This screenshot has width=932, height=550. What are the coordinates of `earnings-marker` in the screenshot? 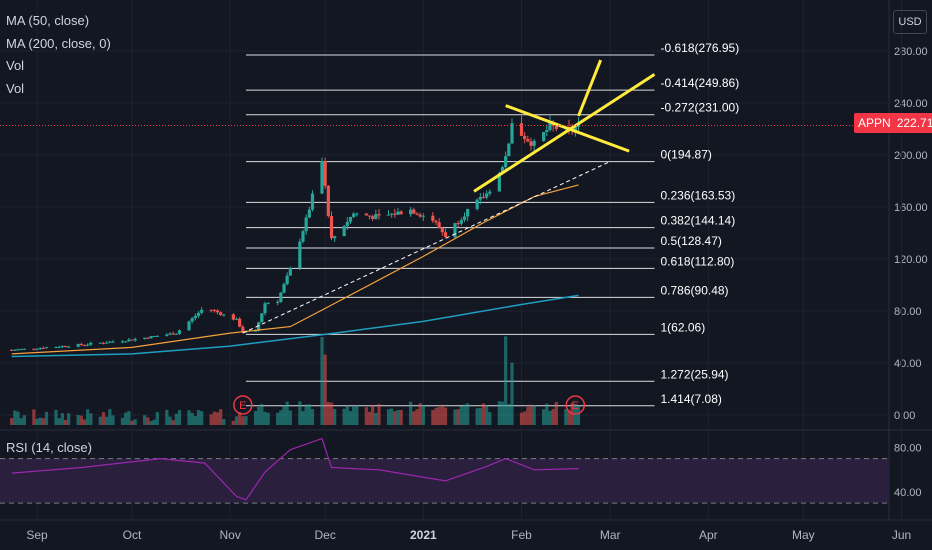 It's located at (575, 405).